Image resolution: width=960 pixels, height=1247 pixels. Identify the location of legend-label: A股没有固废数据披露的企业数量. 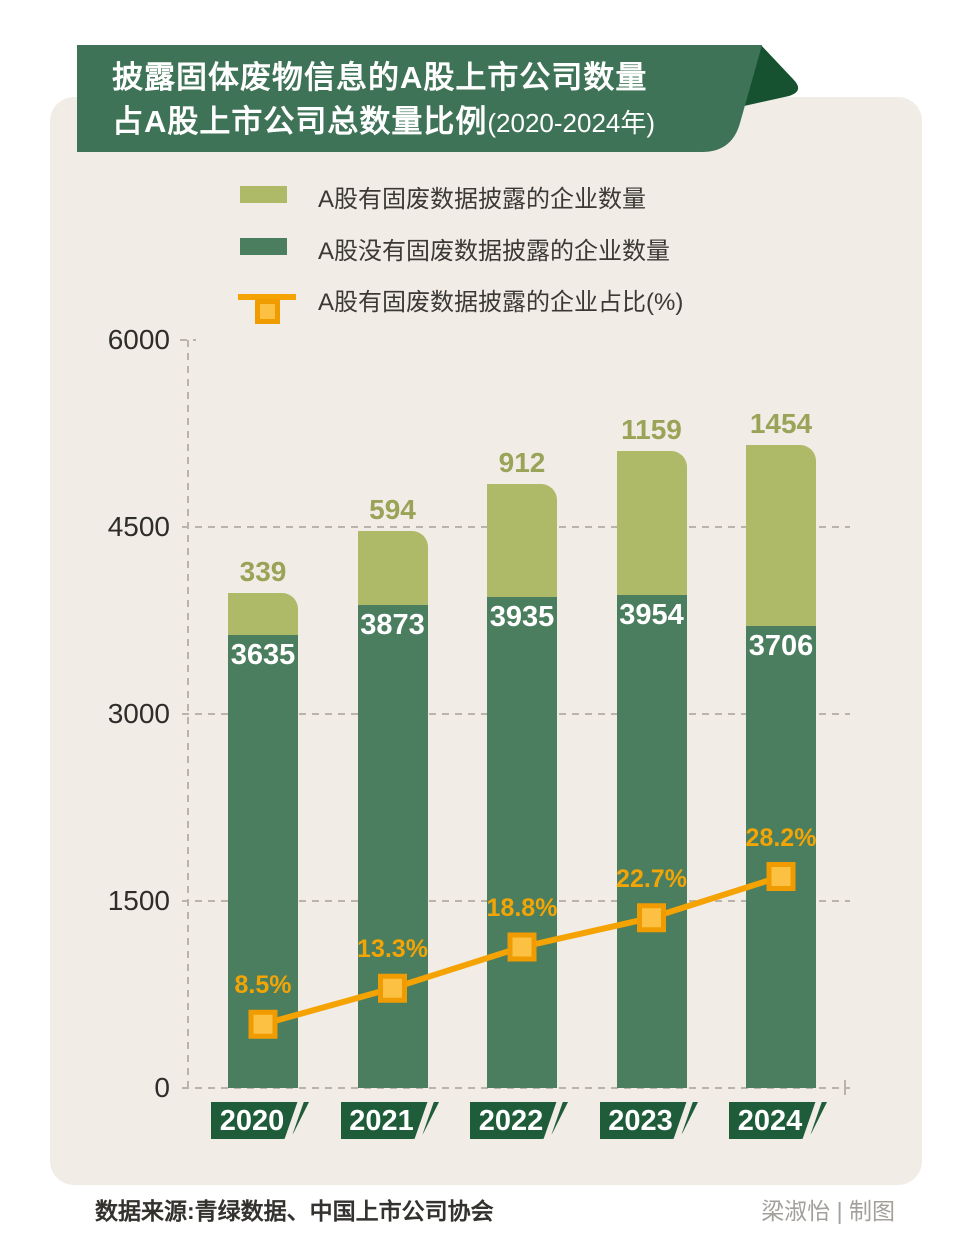
(494, 251).